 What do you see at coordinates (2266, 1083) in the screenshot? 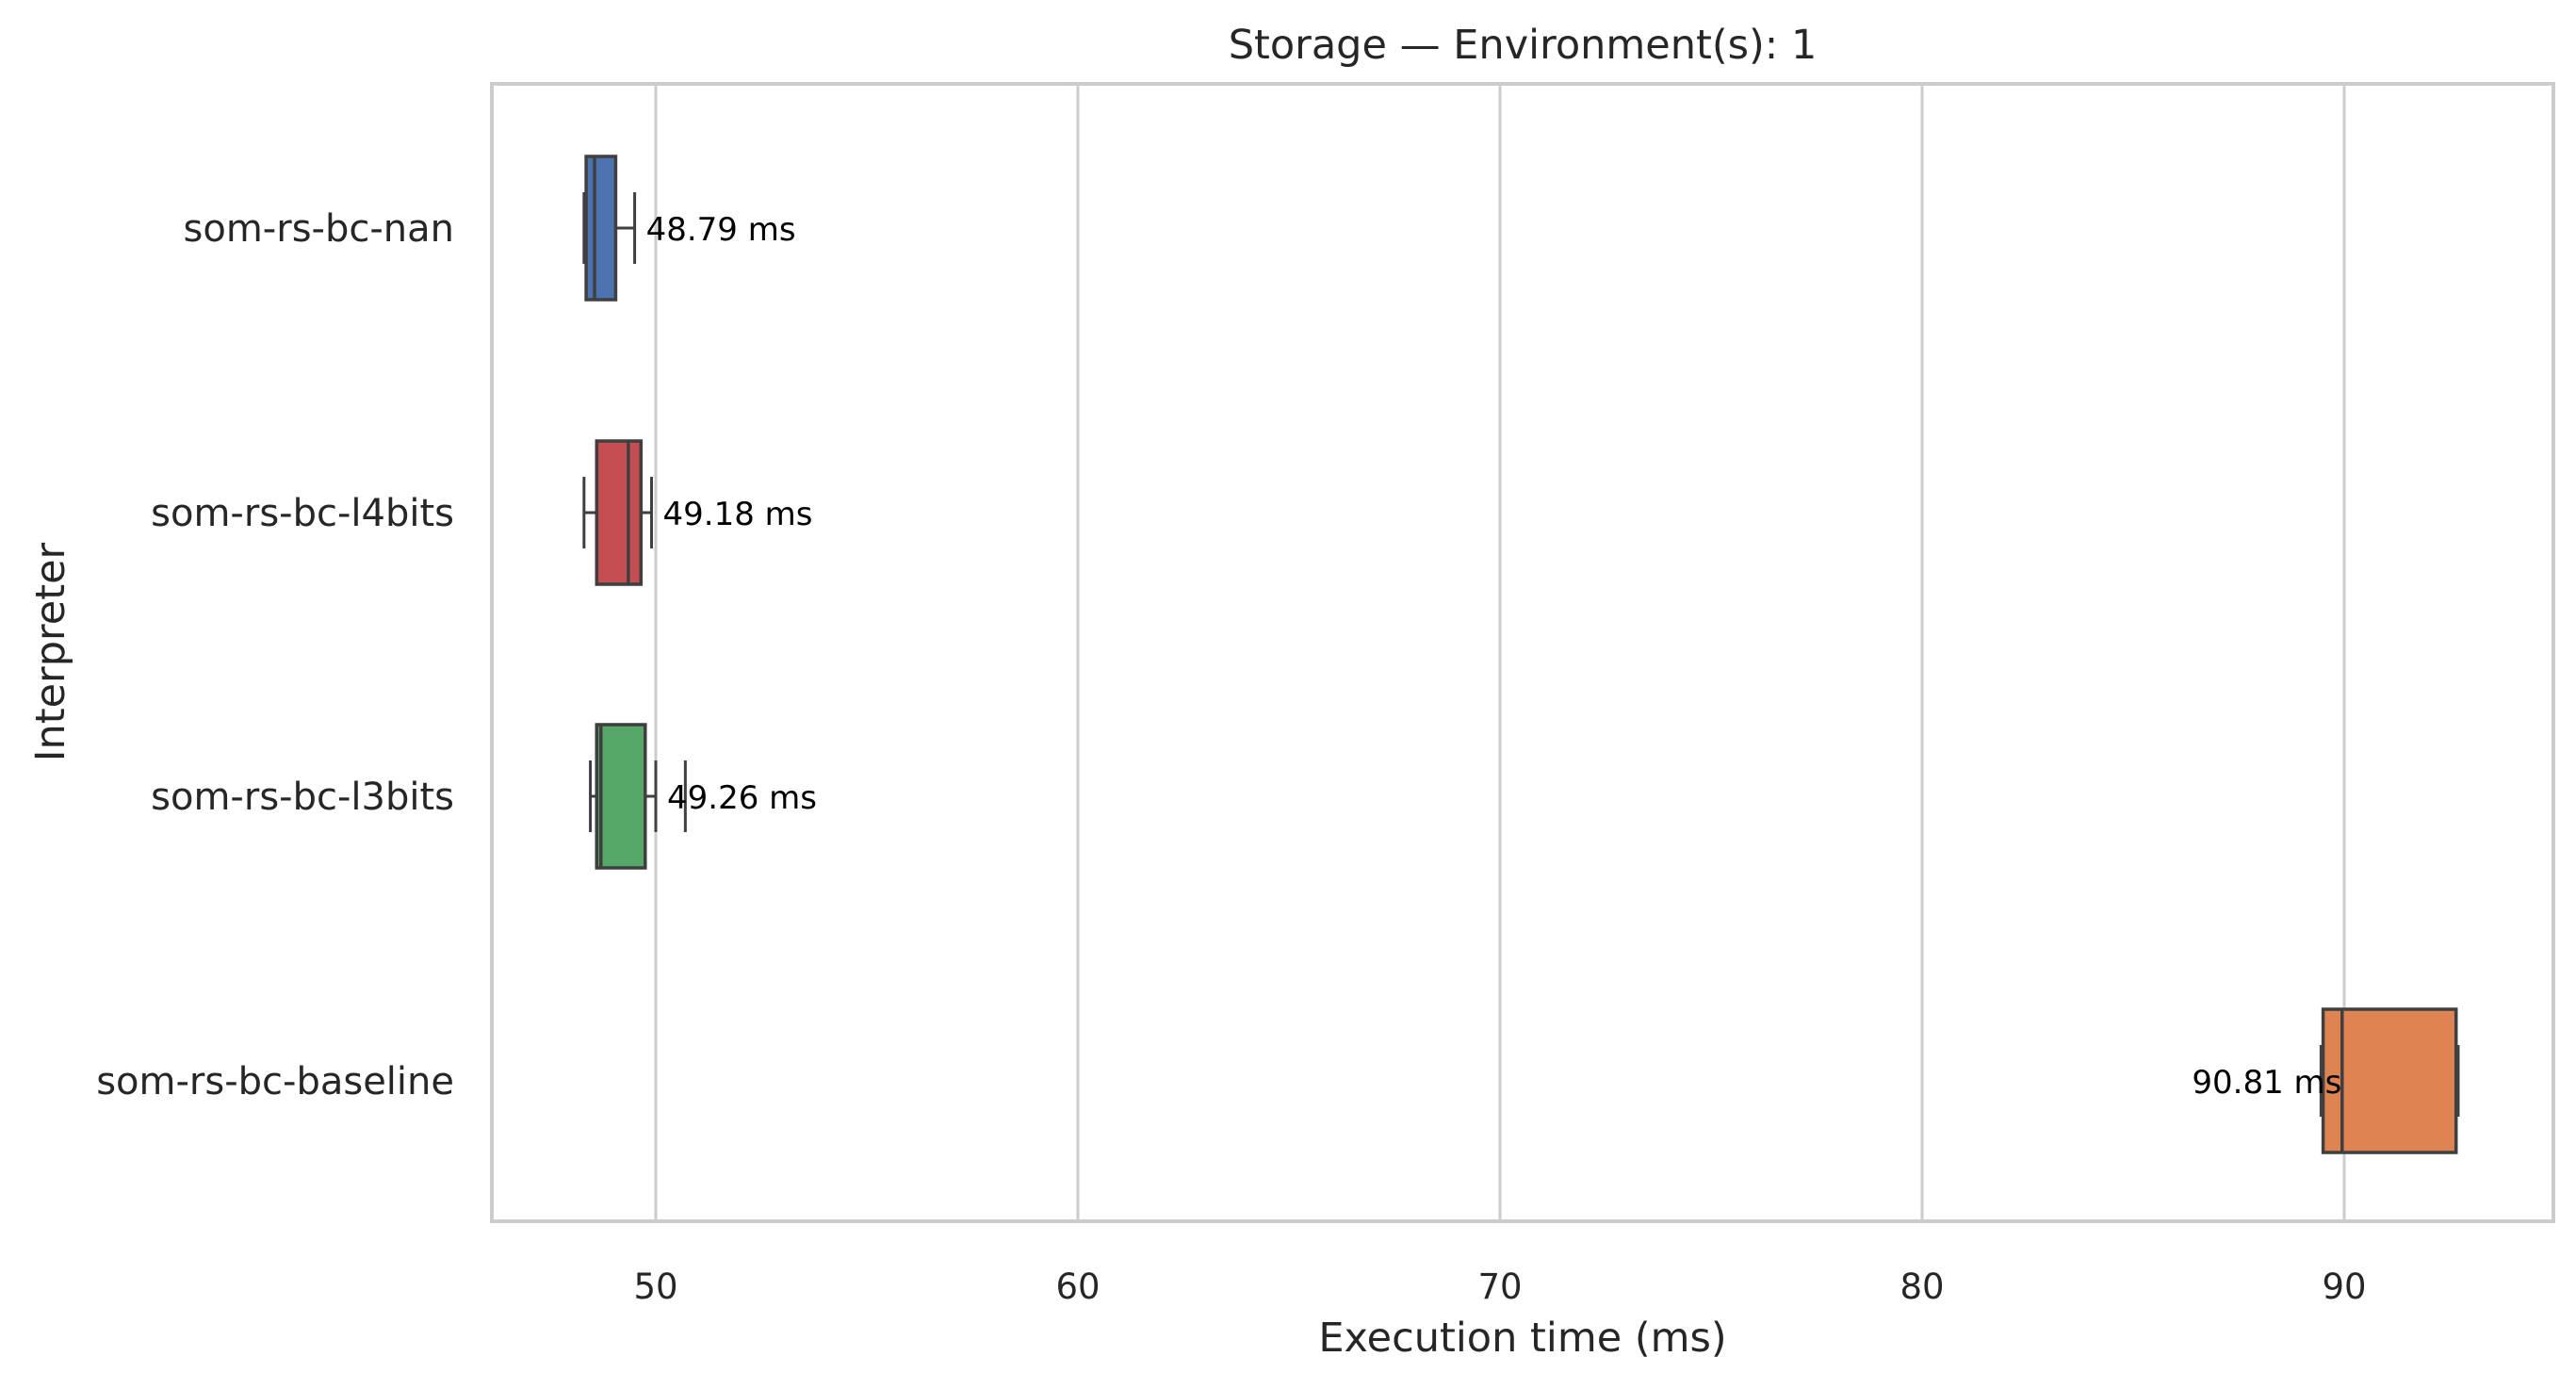
I see `mean-annotation: 90.81 ms` at bounding box center [2266, 1083].